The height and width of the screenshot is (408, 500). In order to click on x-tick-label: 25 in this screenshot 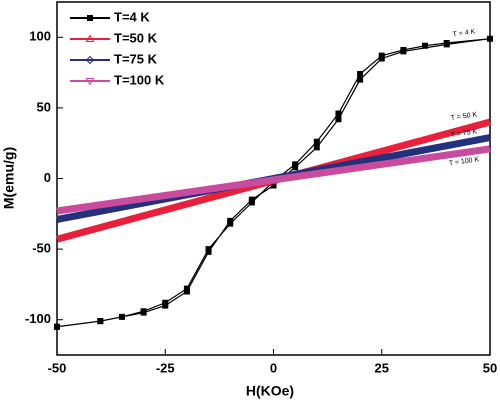, I will do `click(382, 367)`.